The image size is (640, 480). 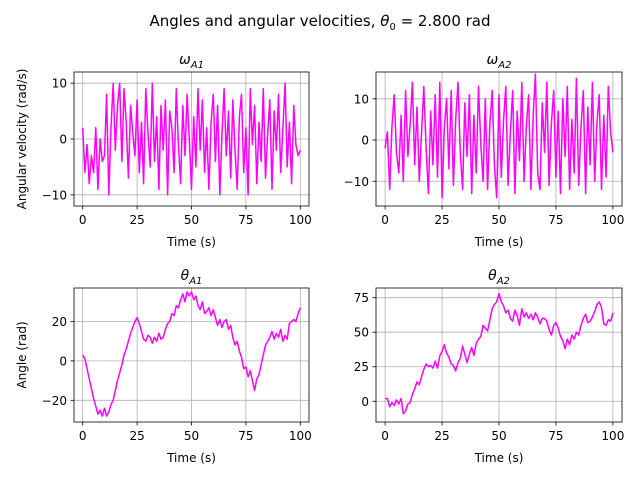 What do you see at coordinates (191, 61) in the screenshot?
I see `subplot-title: ωA1` at bounding box center [191, 61].